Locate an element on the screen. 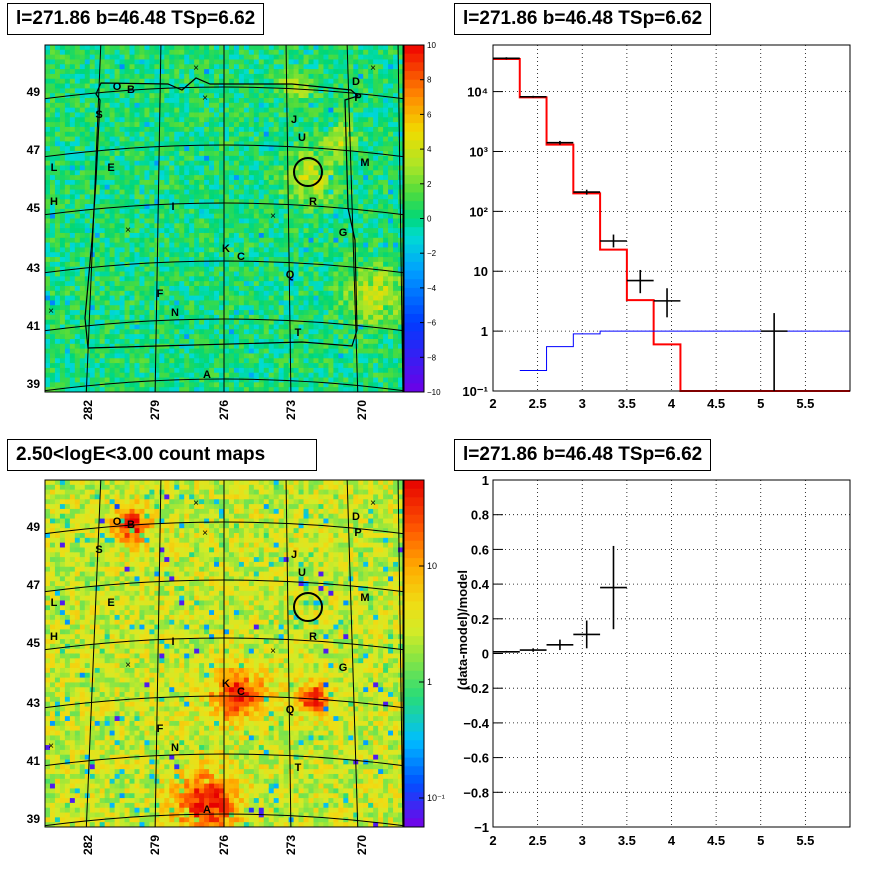  y-tick-label: 10² is located at coordinates (478, 211).